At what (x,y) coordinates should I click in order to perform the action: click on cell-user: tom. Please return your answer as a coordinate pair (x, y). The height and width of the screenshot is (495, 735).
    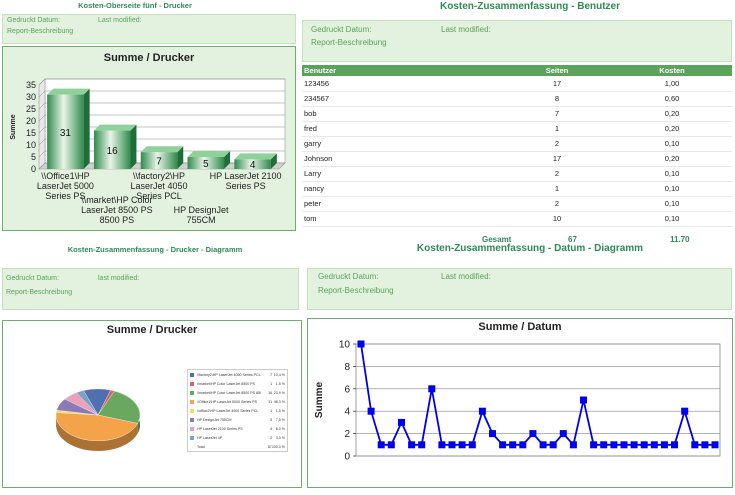
    Looking at the image, I should click on (402, 219).